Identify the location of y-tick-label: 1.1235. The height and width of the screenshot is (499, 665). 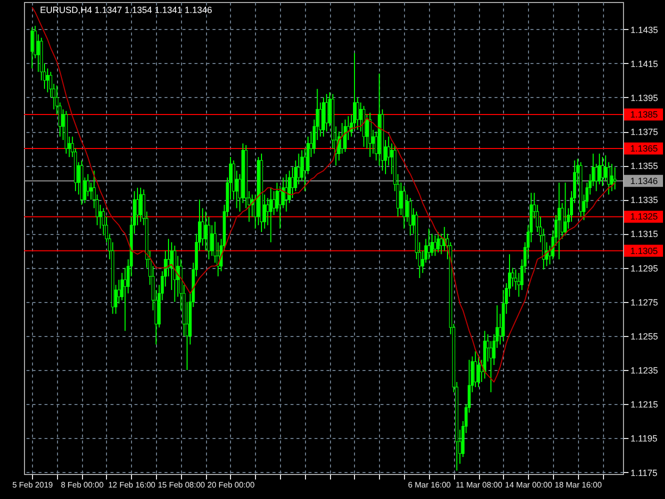
(644, 371).